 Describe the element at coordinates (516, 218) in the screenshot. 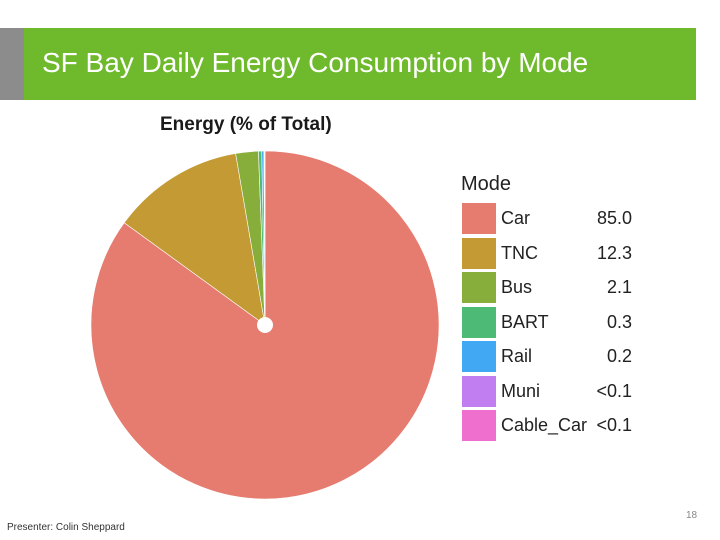

I see `legend-label: Car` at that location.